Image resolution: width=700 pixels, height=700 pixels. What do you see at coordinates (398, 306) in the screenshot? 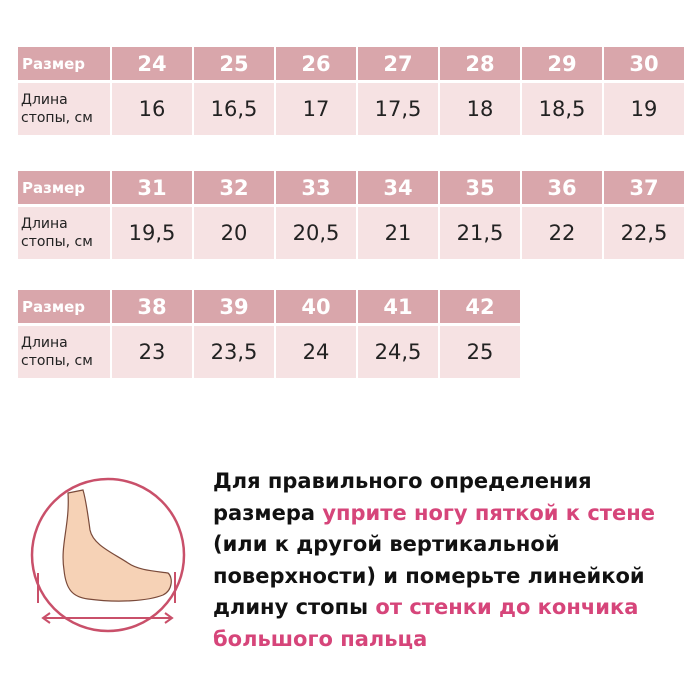
I see `size-cell: 41` at bounding box center [398, 306].